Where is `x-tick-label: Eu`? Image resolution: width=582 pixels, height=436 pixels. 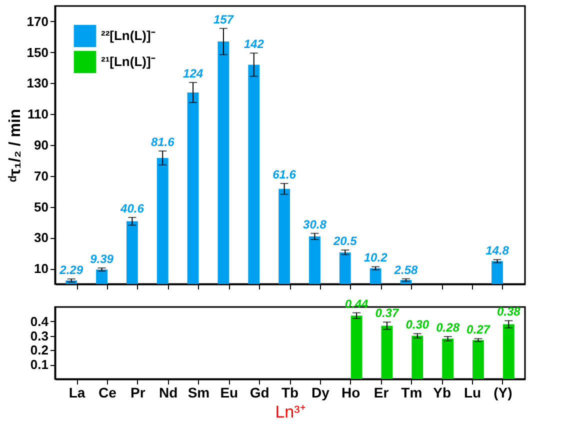 x-tick-label: Eu is located at coordinates (229, 392).